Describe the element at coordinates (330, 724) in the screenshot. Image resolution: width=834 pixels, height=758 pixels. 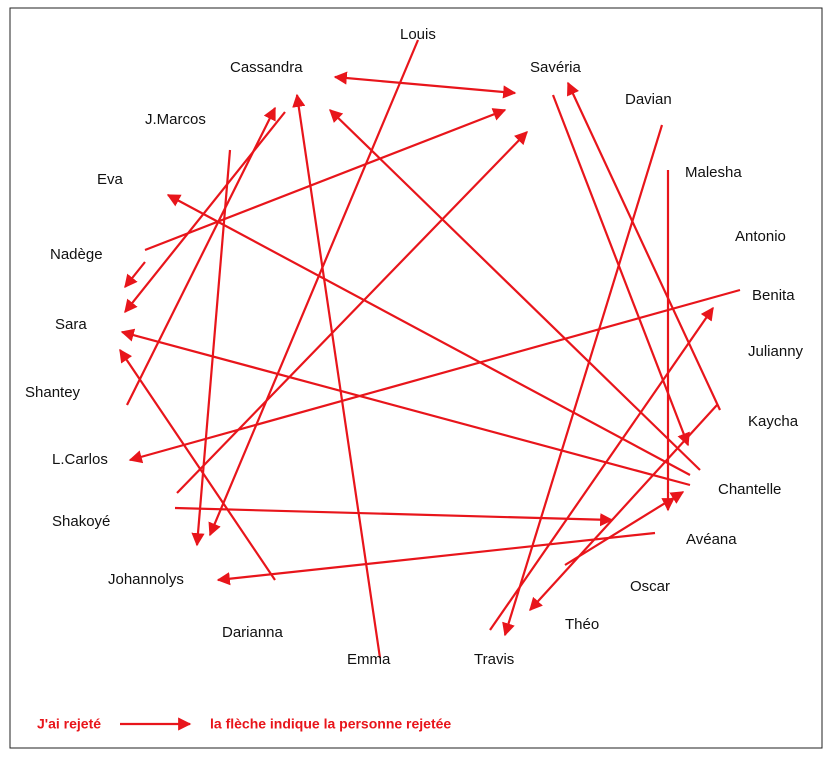
I see `legend-right: la flèche indique la personne rejetée` at that location.